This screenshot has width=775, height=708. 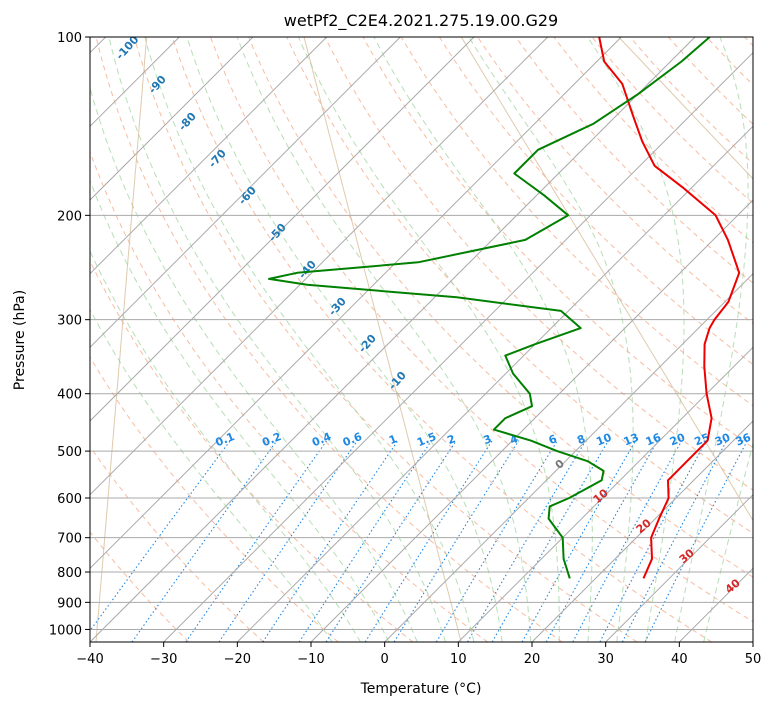 I want to click on temperature-profile, so click(x=669, y=308).